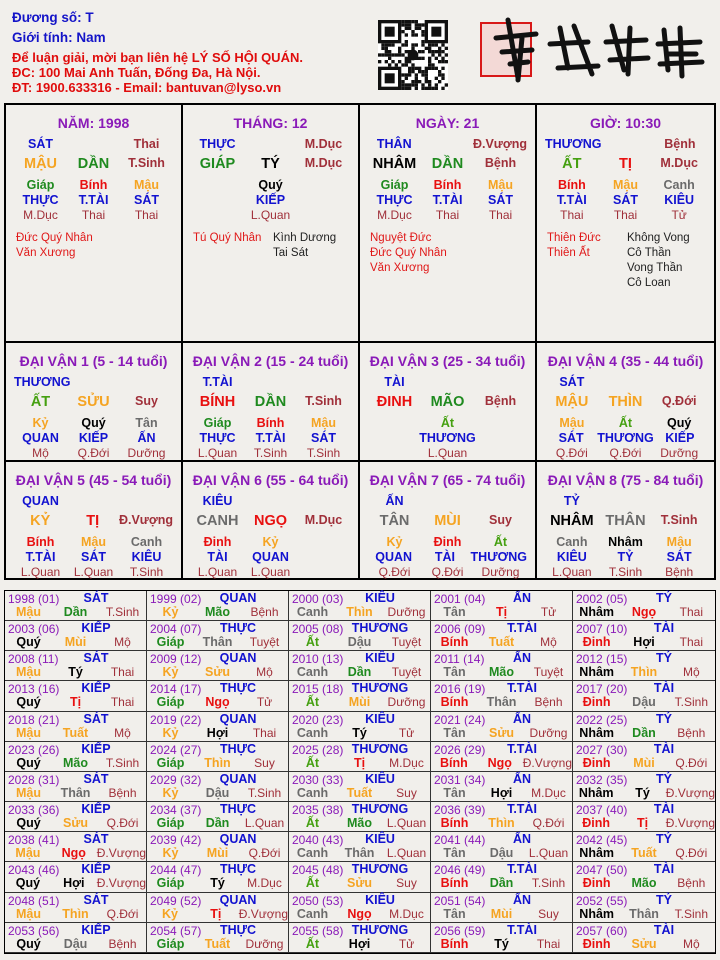 This screenshot has height=960, width=720. What do you see at coordinates (664, 929) in the screenshot?
I see `year-ten-god: TÀI` at bounding box center [664, 929].